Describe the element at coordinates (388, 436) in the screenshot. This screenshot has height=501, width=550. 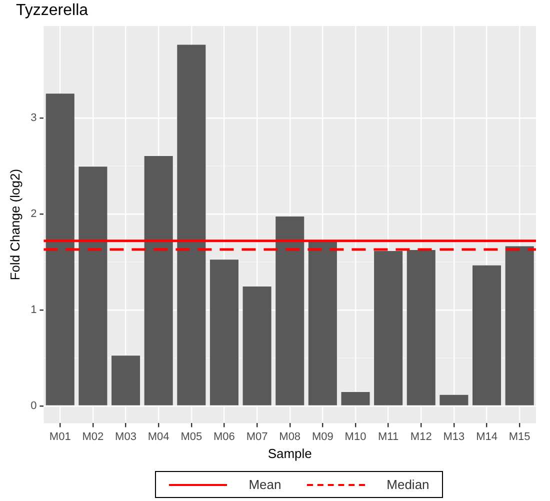
I see `x-tick-label: M11` at that location.